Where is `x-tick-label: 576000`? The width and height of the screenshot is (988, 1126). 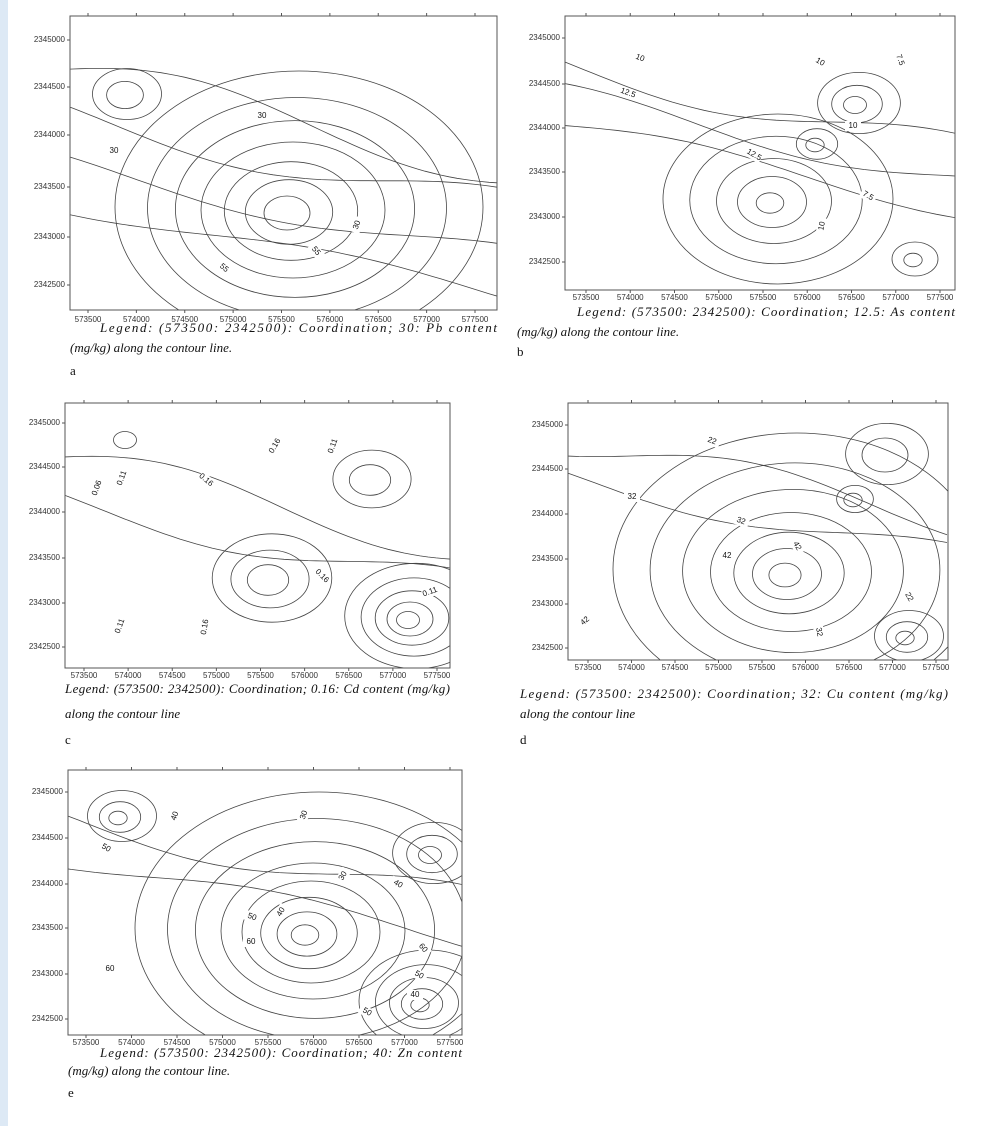
x-tick-label: 576000 is located at coordinates (330, 319).